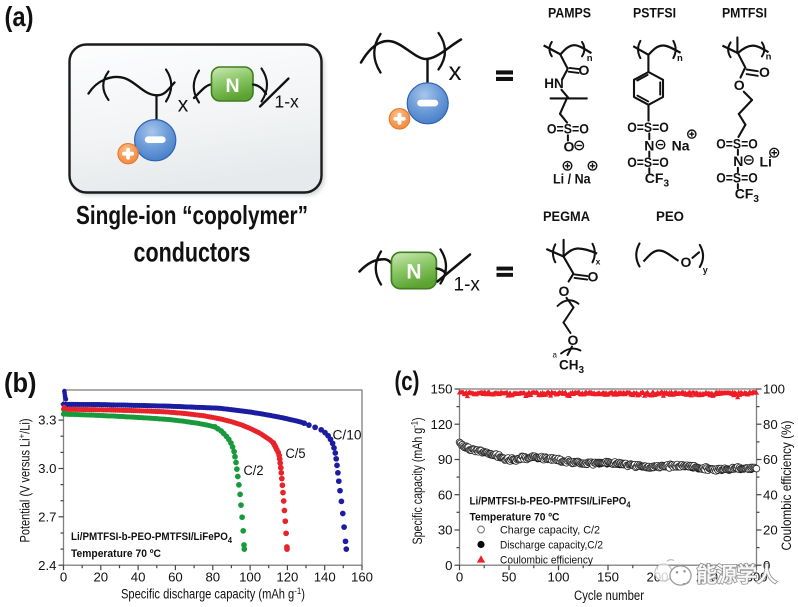 This screenshot has width=798, height=607. What do you see at coordinates (296, 454) in the screenshot?
I see `svg-text: C/5` at bounding box center [296, 454].